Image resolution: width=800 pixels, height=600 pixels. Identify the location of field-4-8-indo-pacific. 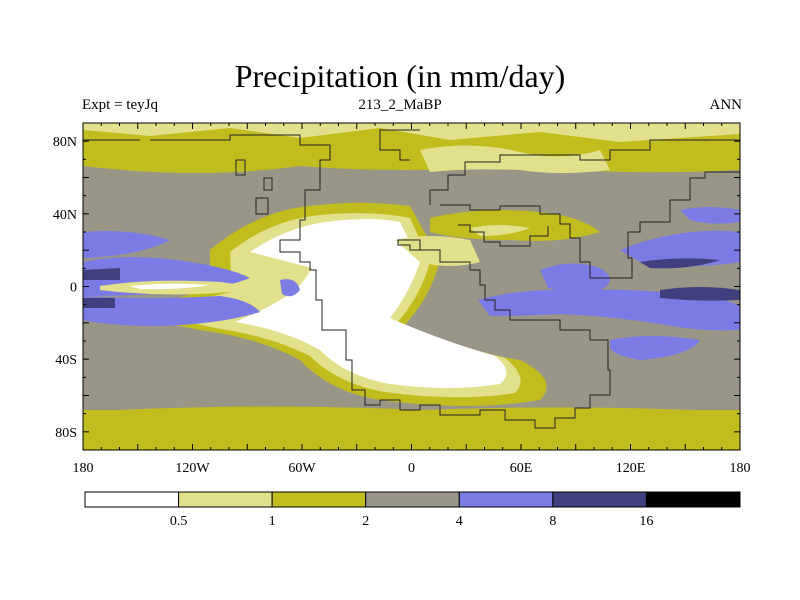
(609, 310).